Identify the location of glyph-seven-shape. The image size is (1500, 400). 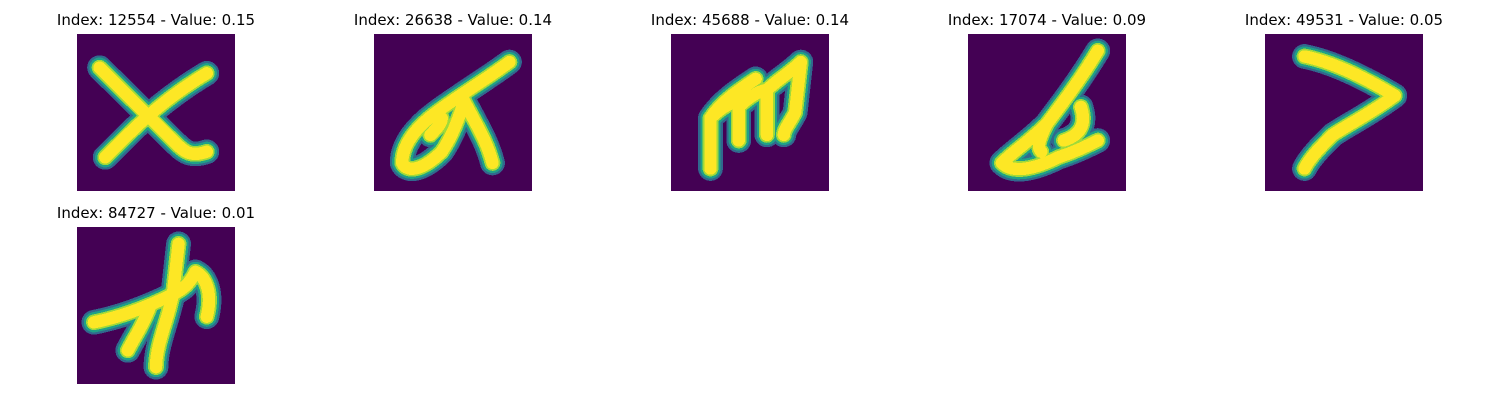
(1350, 112).